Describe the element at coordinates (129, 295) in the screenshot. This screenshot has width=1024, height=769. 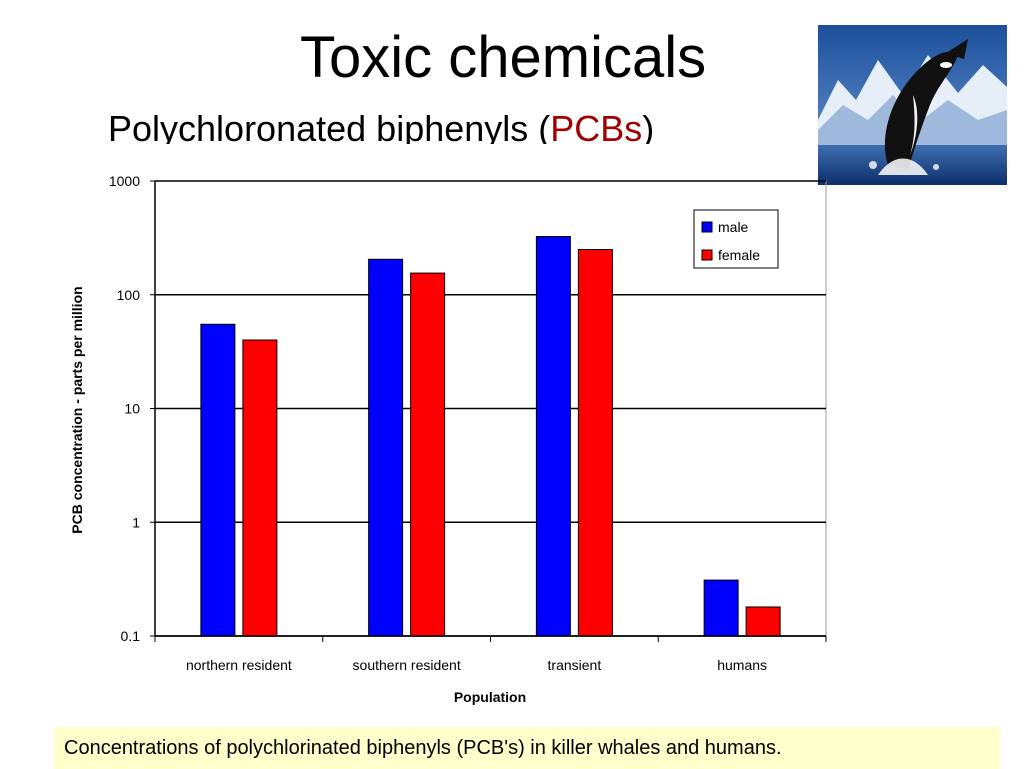
I see `y-tick-label: 100` at that location.